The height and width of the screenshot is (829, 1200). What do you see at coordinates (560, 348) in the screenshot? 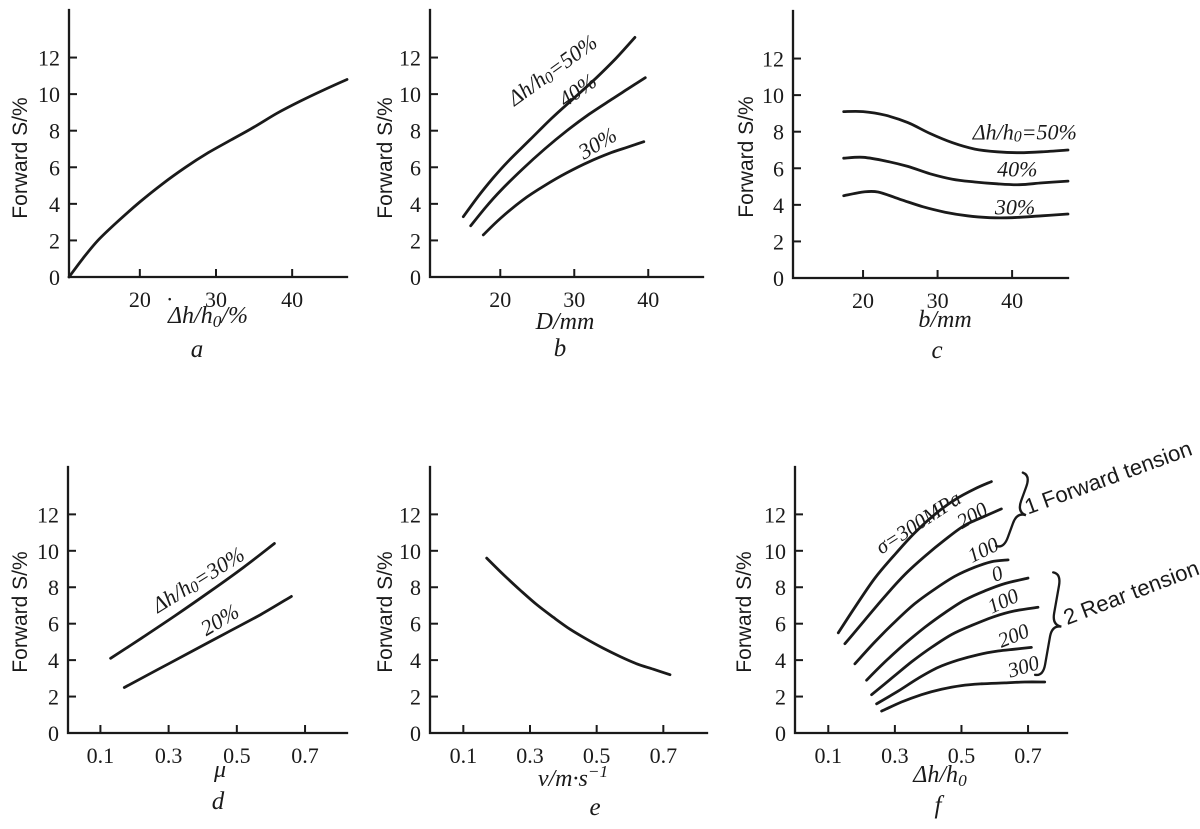
I see `panel-letter: b` at bounding box center [560, 348].